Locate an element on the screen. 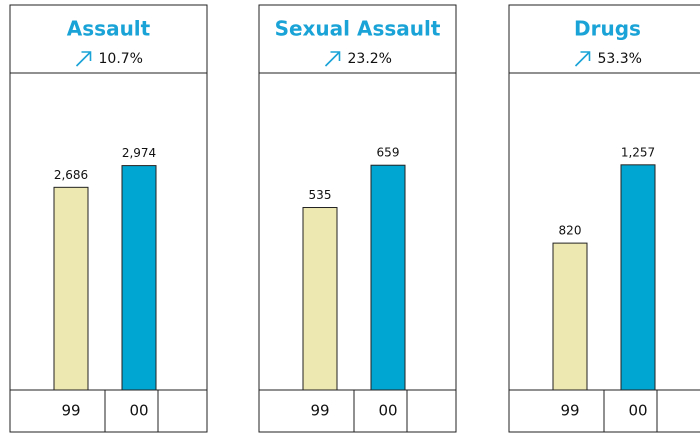 This screenshot has width=700, height=435. change-label: 53.3% is located at coordinates (620, 59).